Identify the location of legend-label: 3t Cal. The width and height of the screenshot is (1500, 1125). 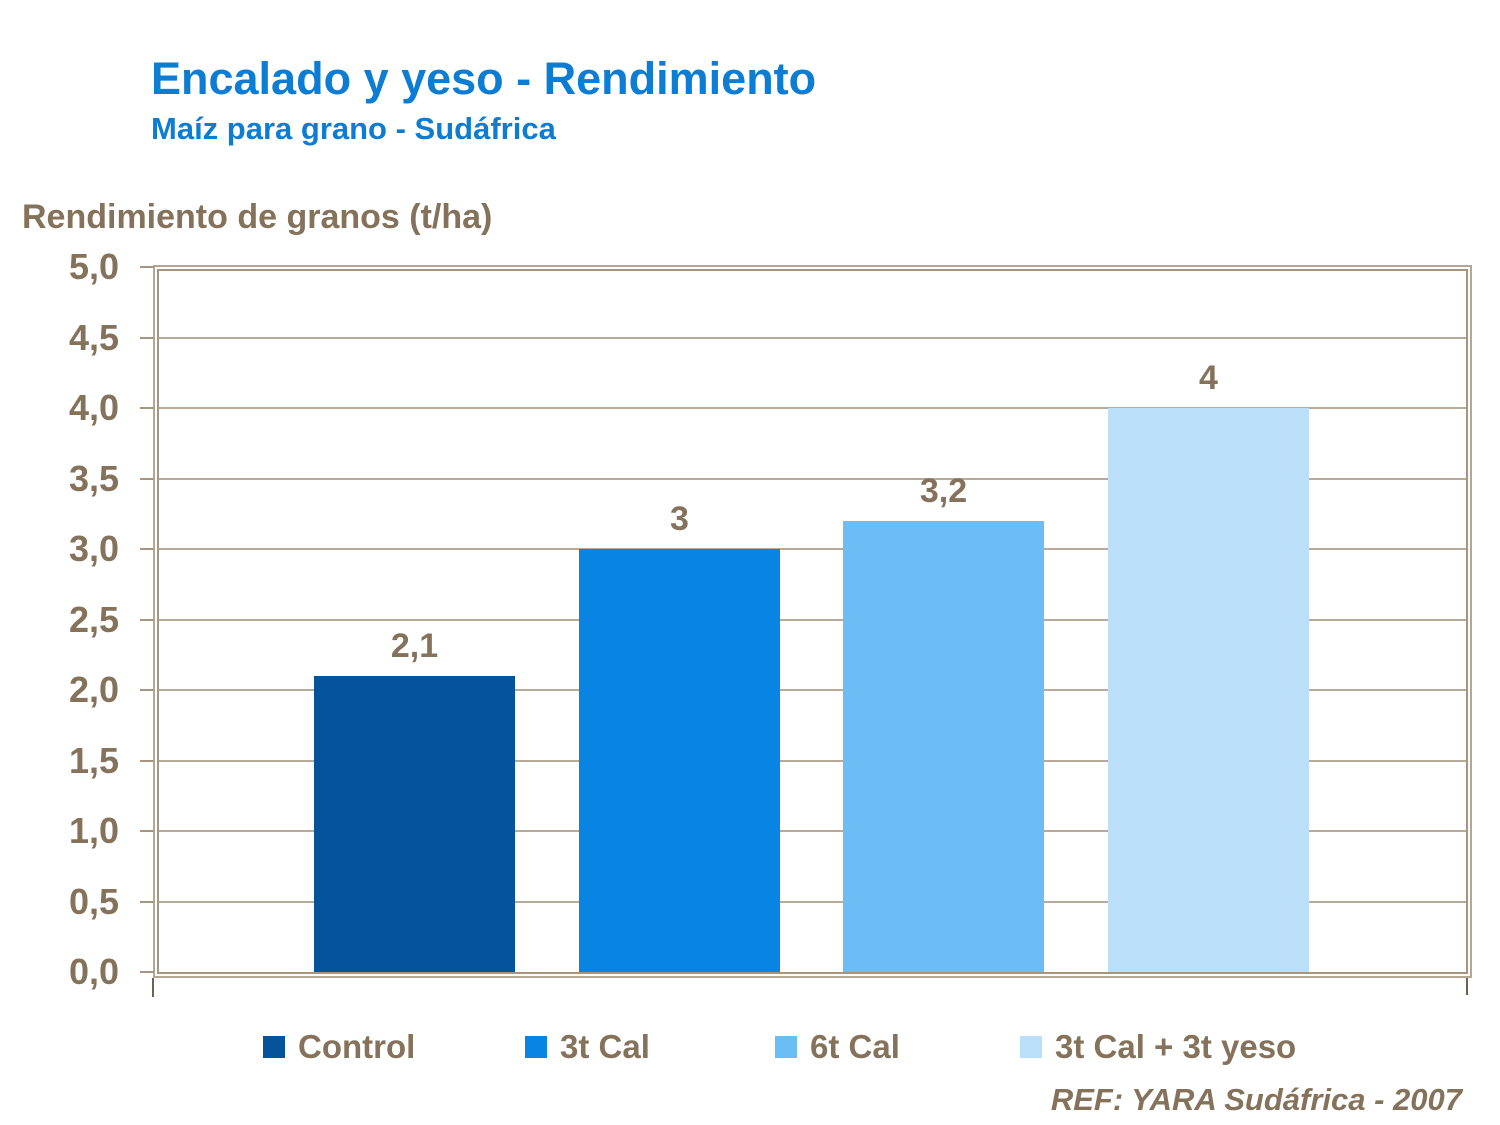
(605, 1046).